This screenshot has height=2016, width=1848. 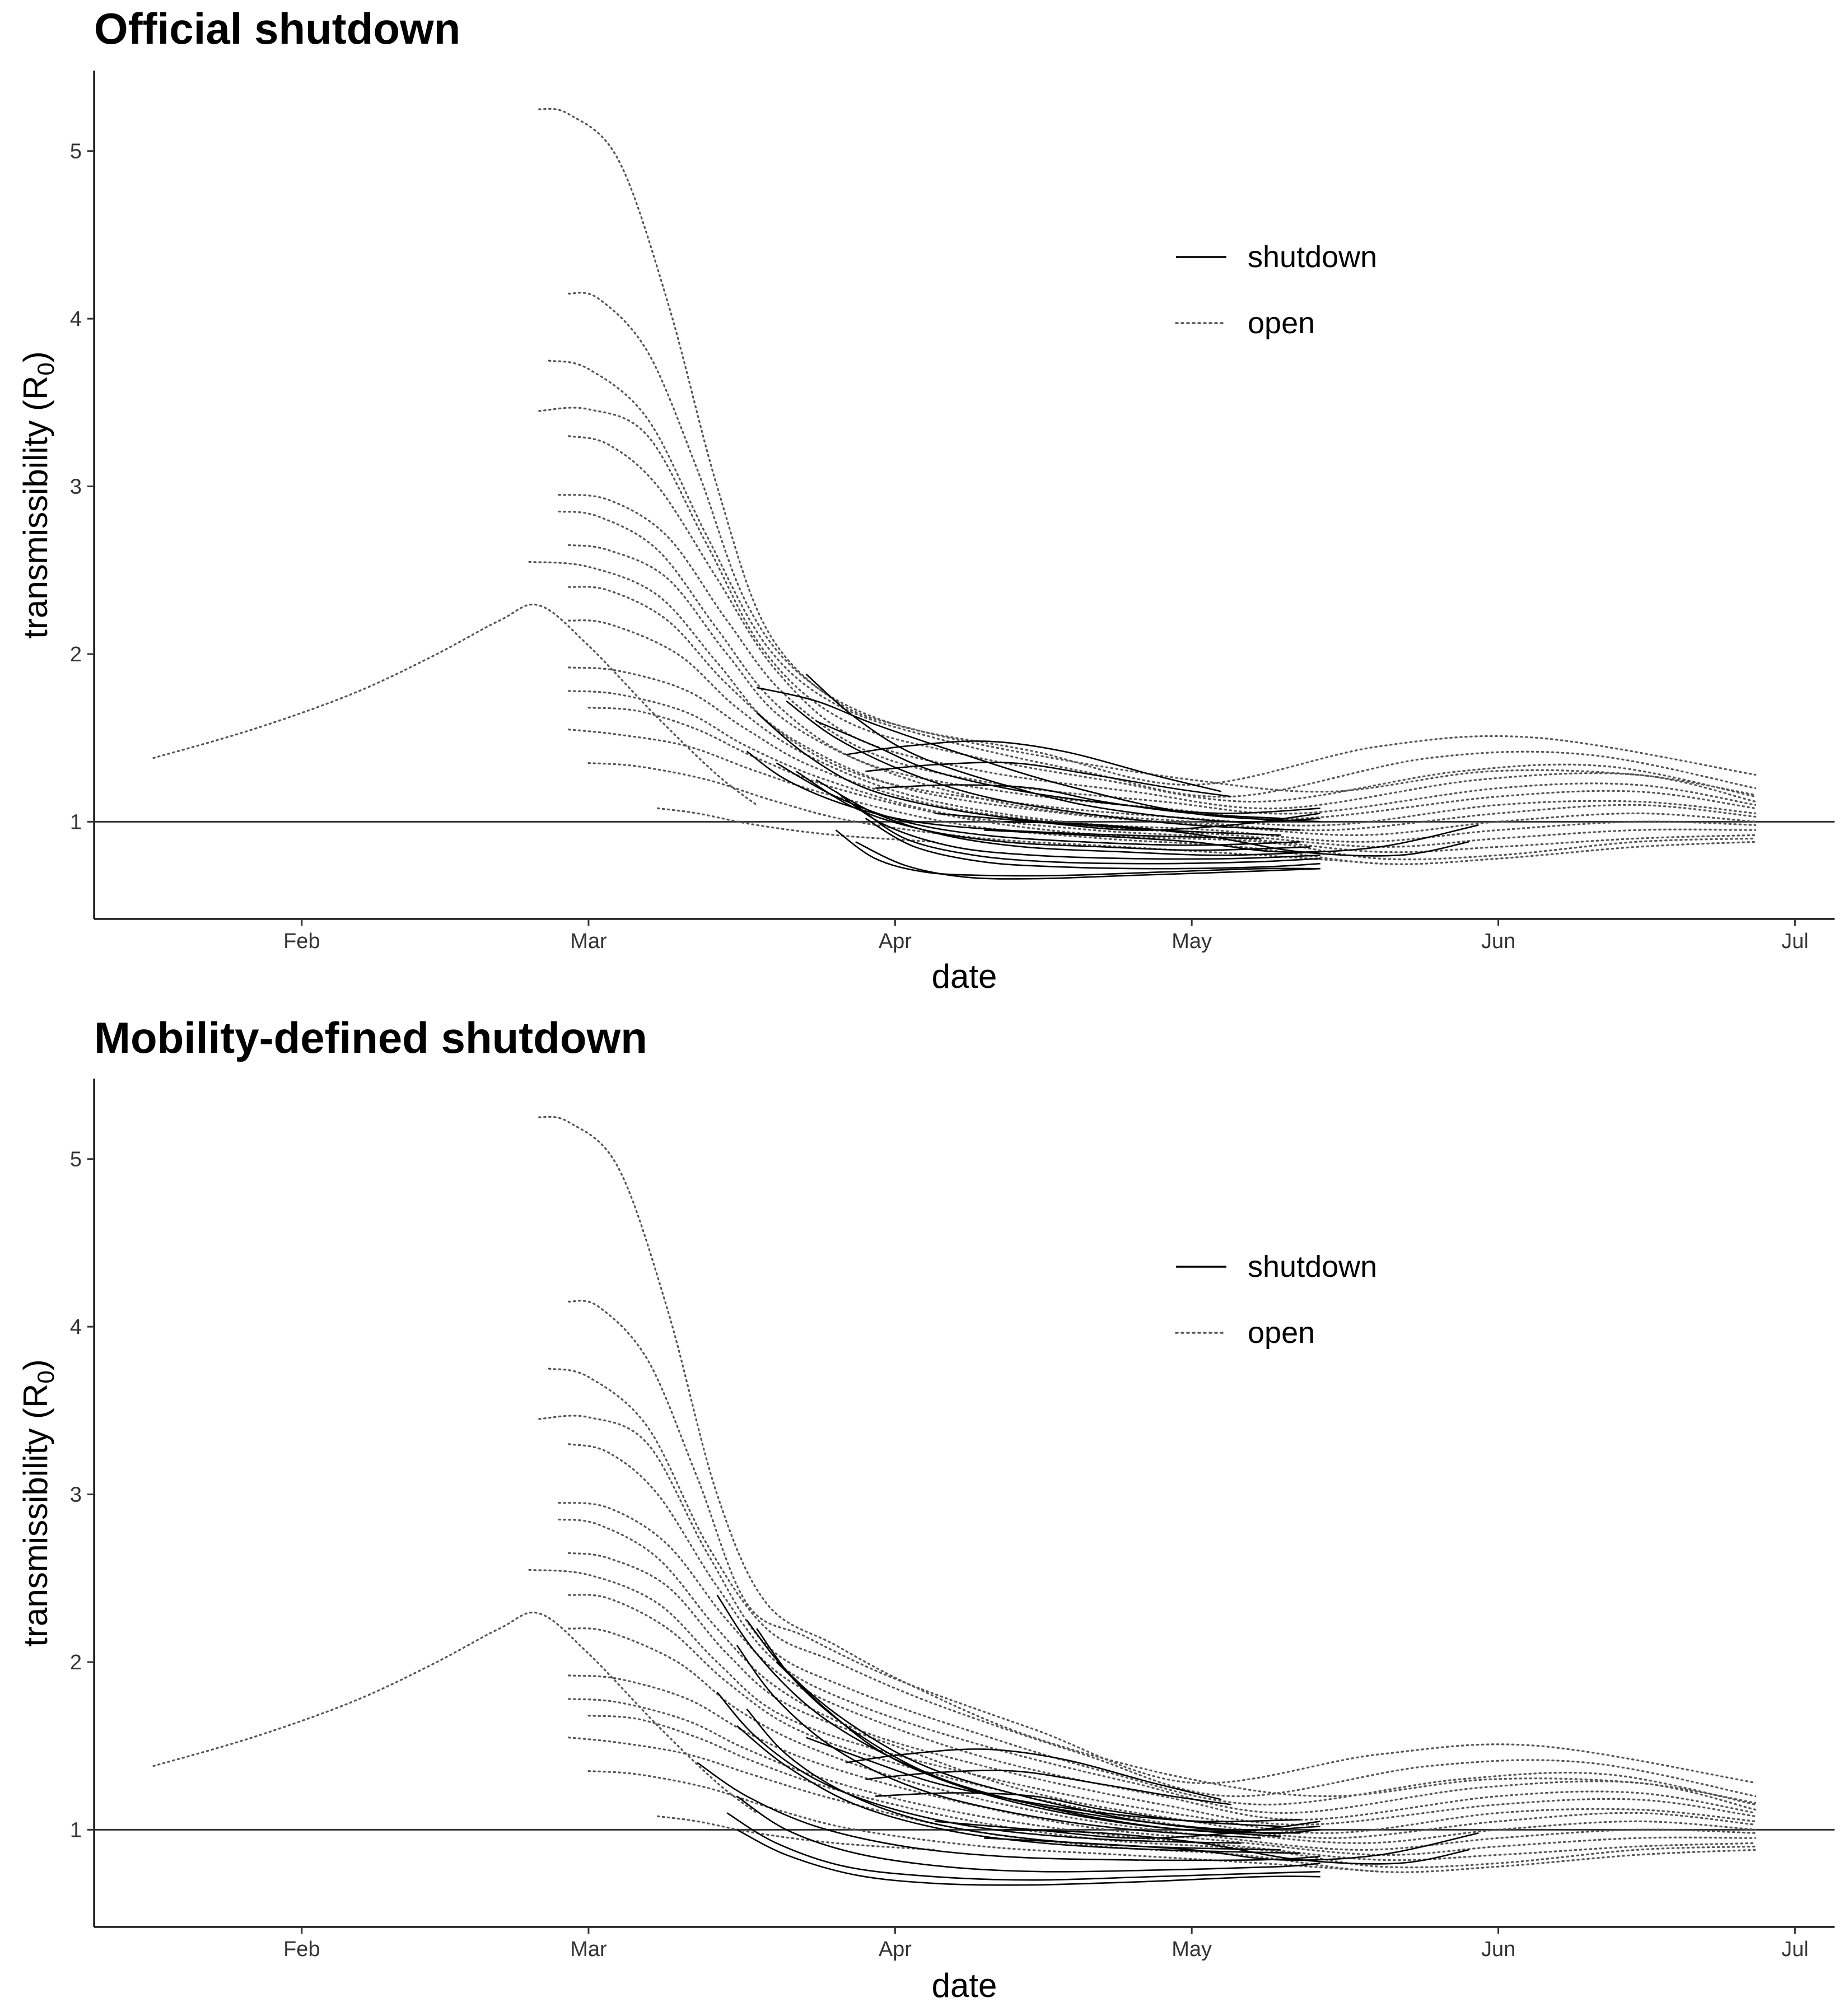 I want to click on chart-title: Mobility-defined shutdown, so click(x=371, y=1038).